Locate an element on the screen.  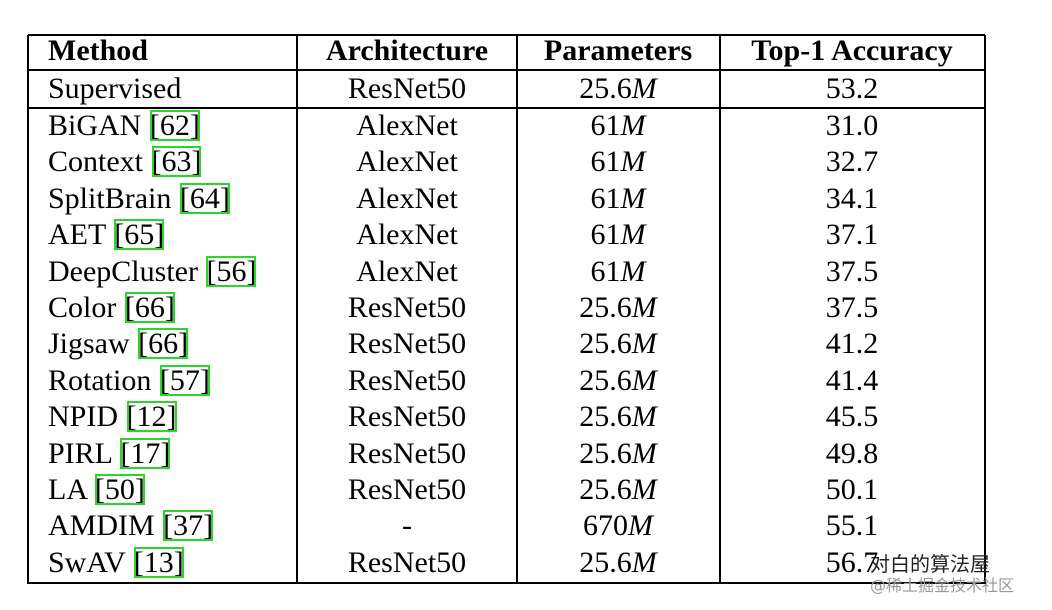
params-cell: 670M is located at coordinates (618, 526).